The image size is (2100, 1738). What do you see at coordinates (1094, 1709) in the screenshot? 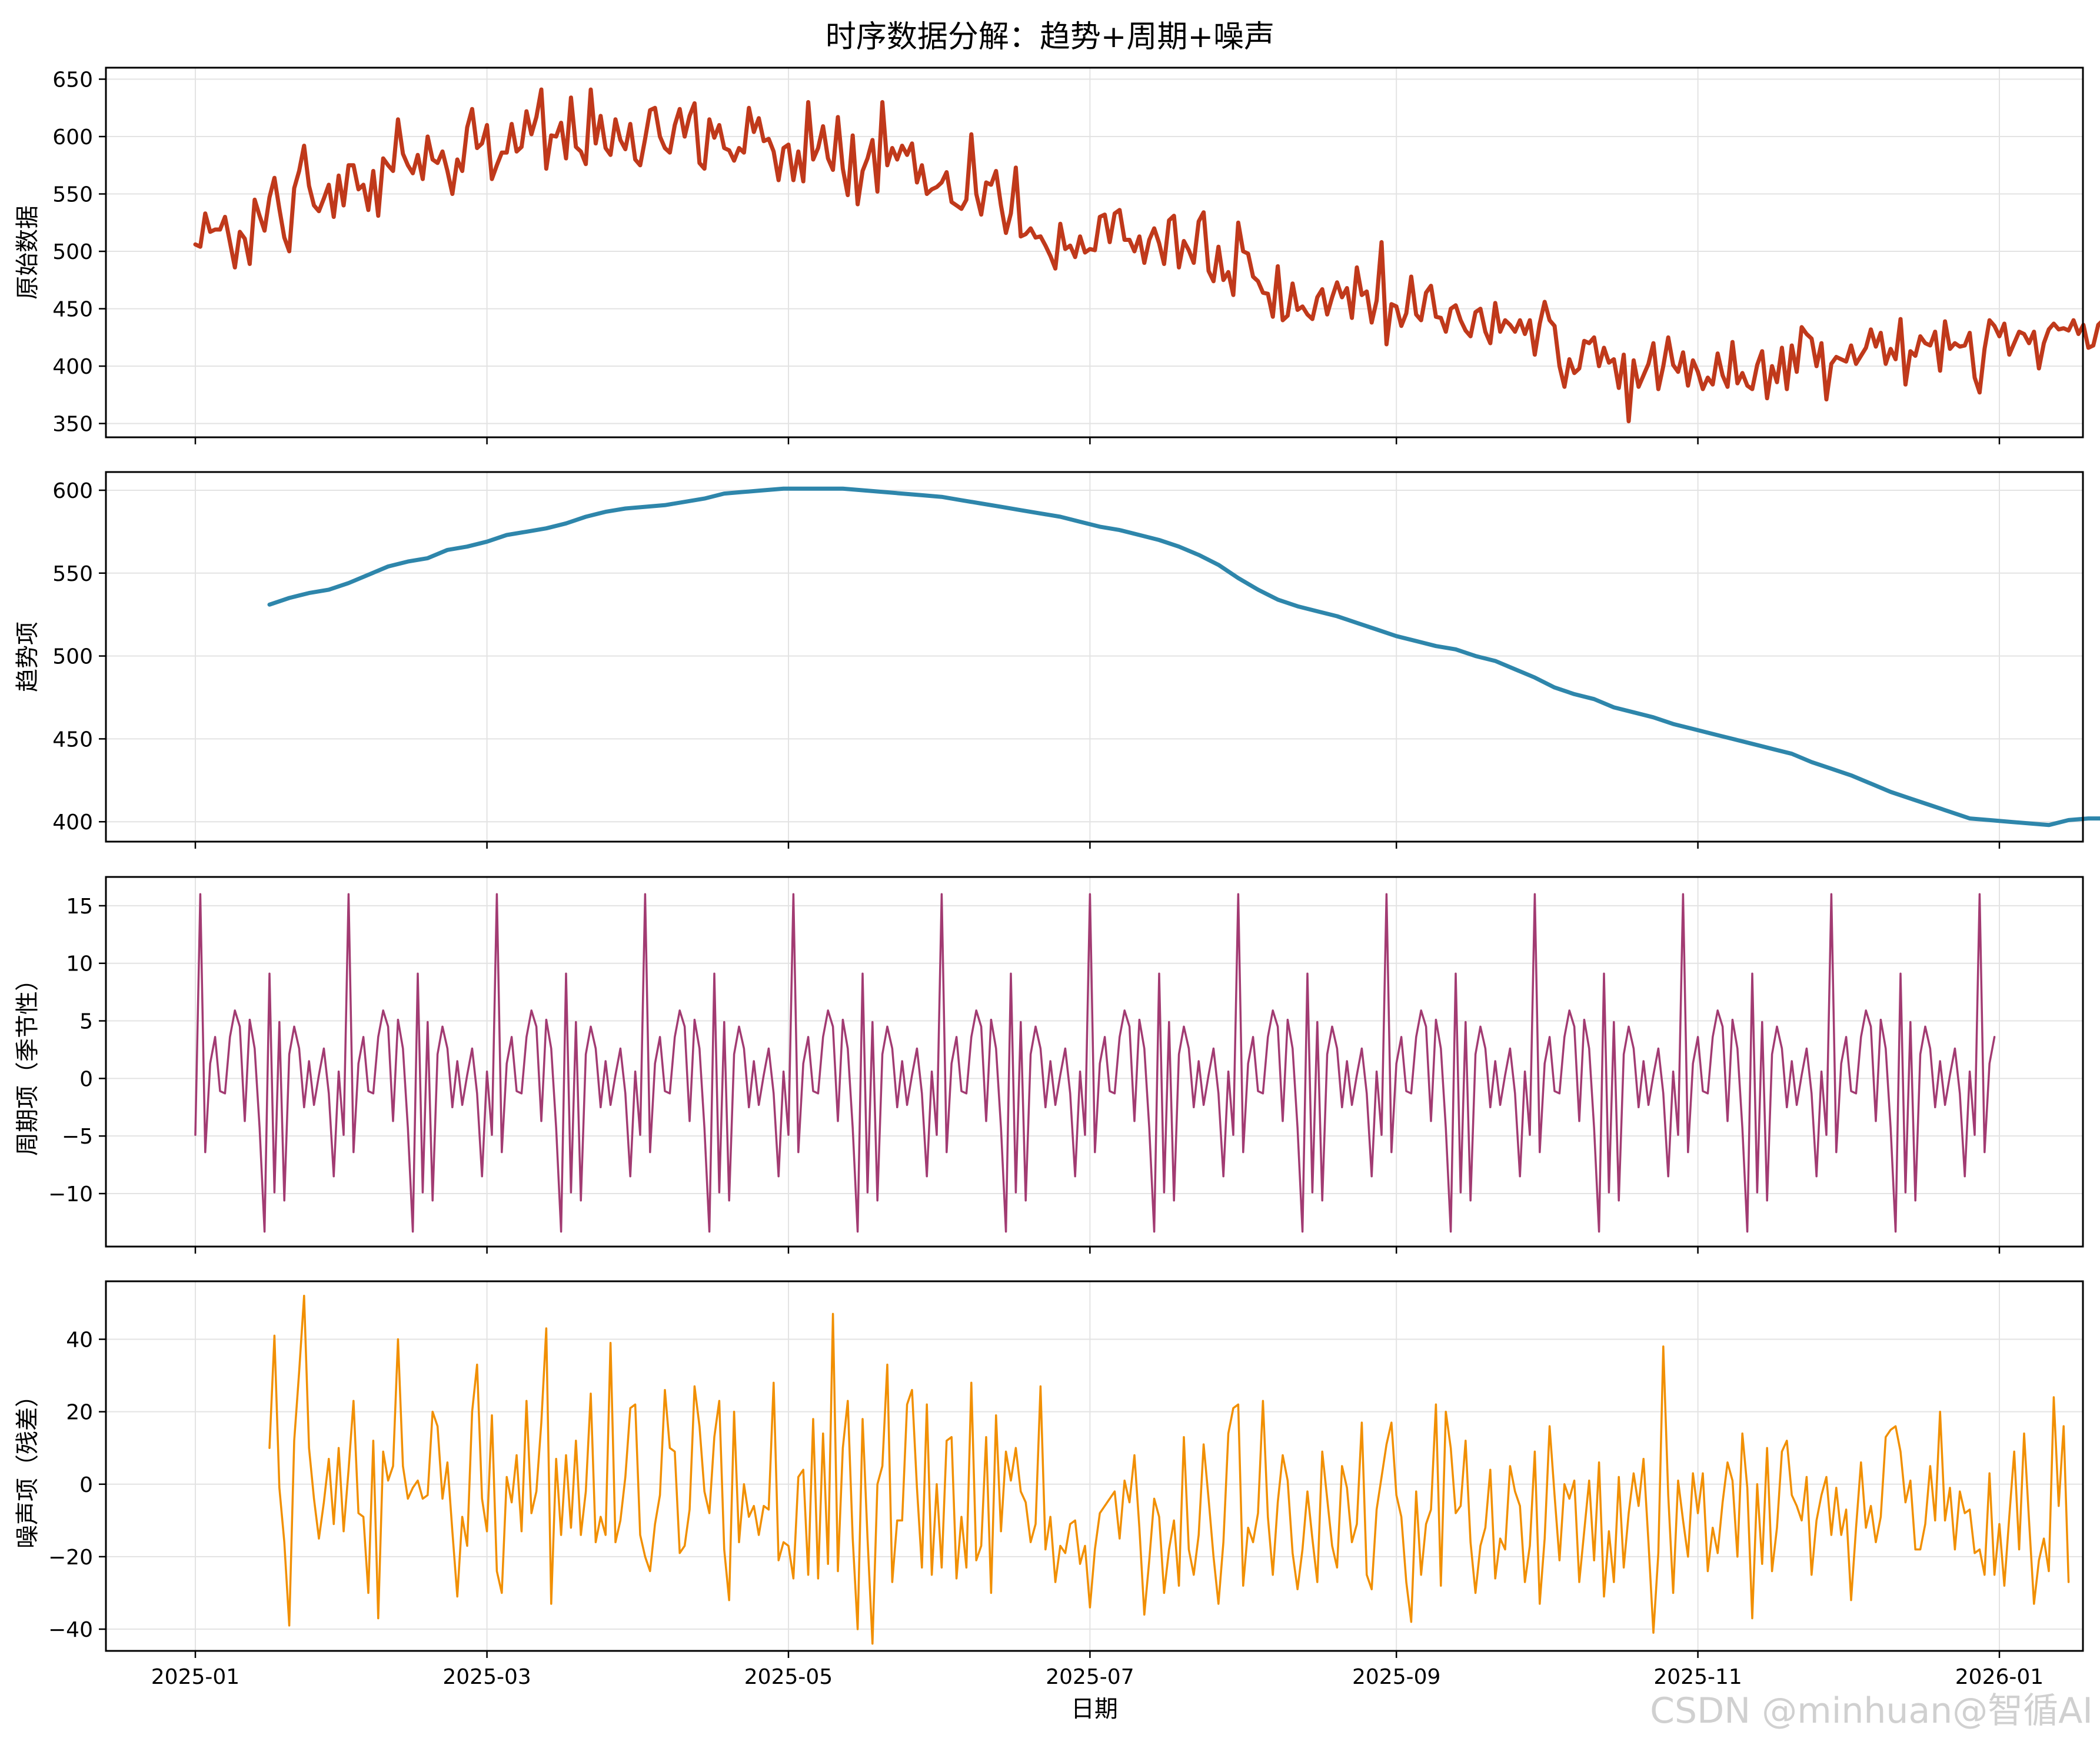
I see `x-axis-label: 日期` at bounding box center [1094, 1709].